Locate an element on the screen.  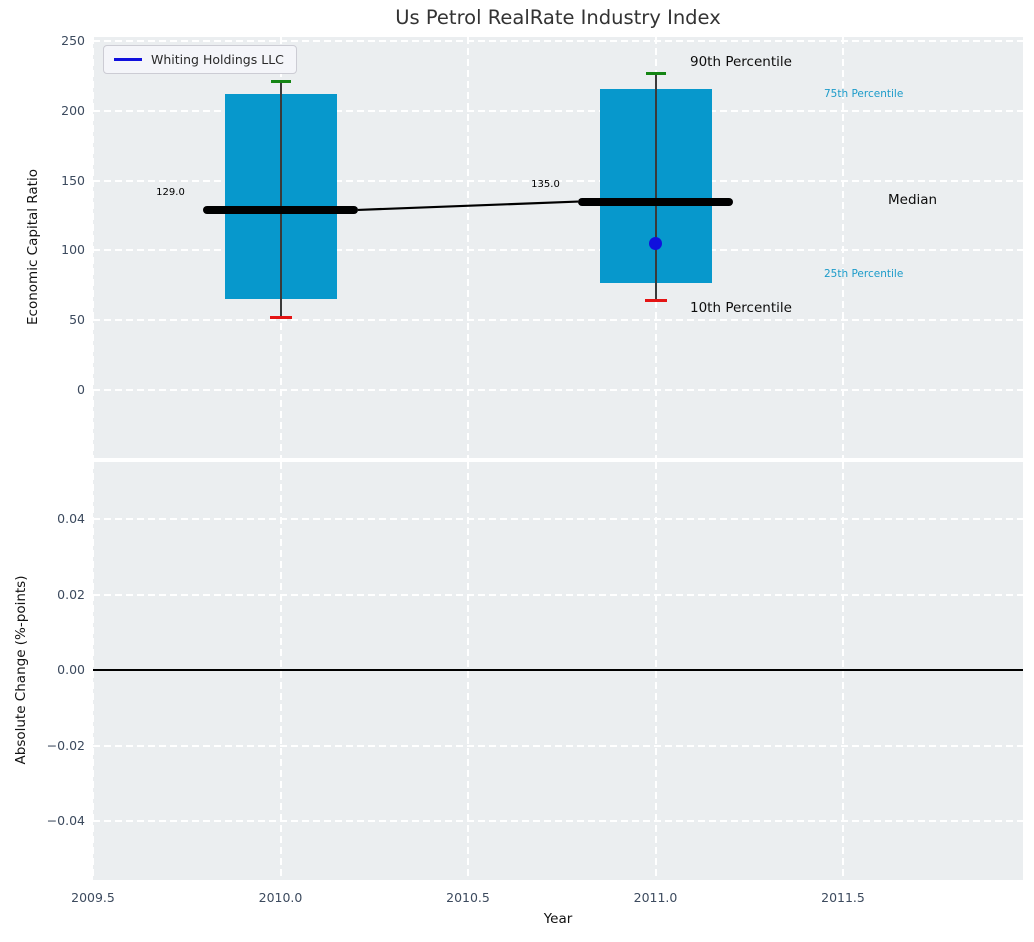
median-value-label: 129.0 is located at coordinates (170, 192).